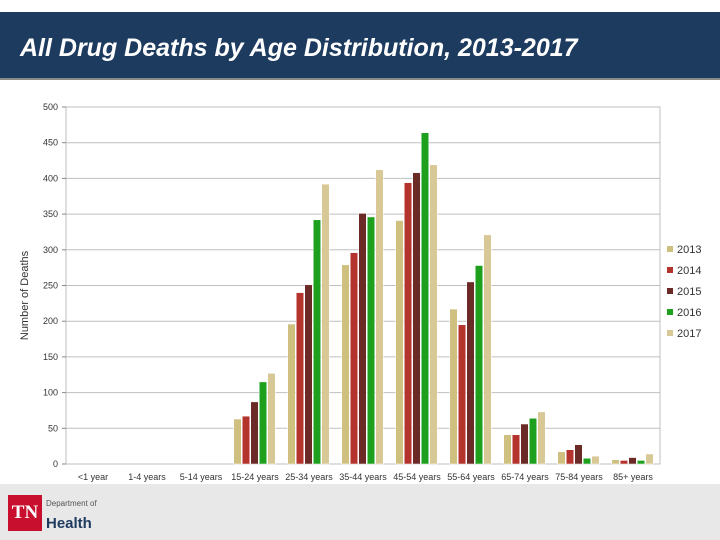 Image resolution: width=720 pixels, height=540 pixels. Describe the element at coordinates (670, 270) in the screenshot. I see `legend-swatch-2014` at that location.